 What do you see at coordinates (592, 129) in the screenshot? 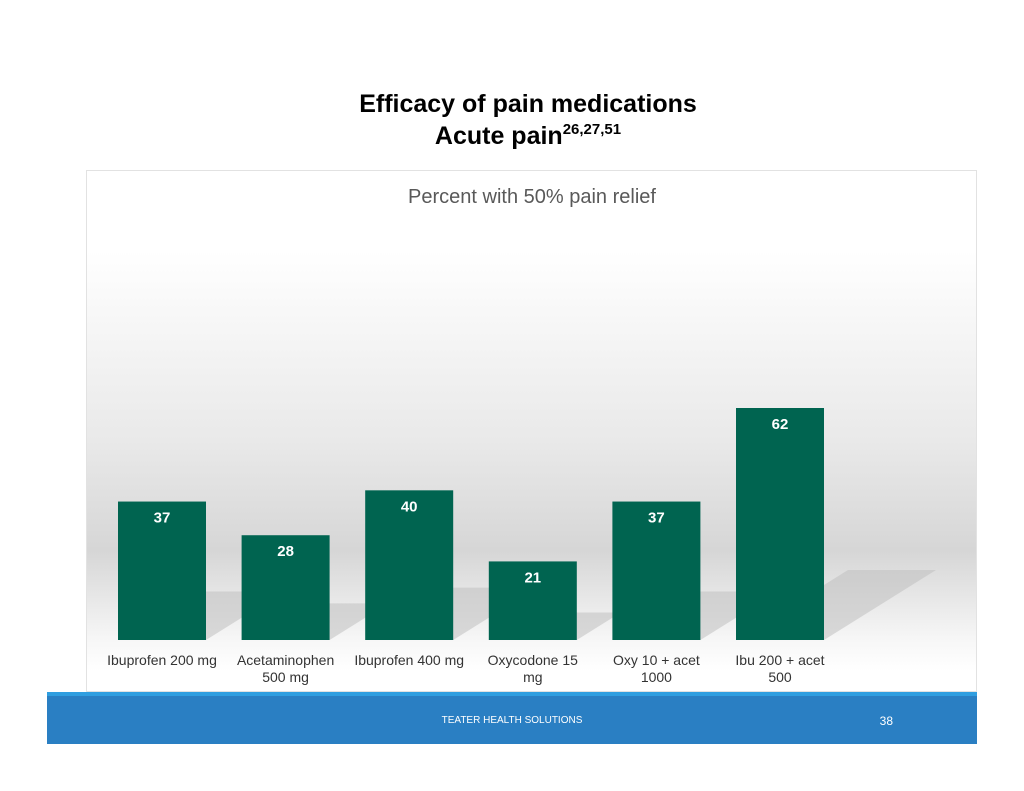
I see `slide-title-references: 26,27,51` at bounding box center [592, 129].